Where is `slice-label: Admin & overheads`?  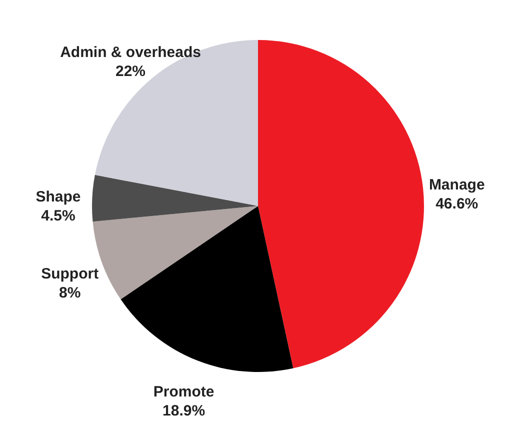
slice-label: Admin & overheads is located at coordinates (130, 52).